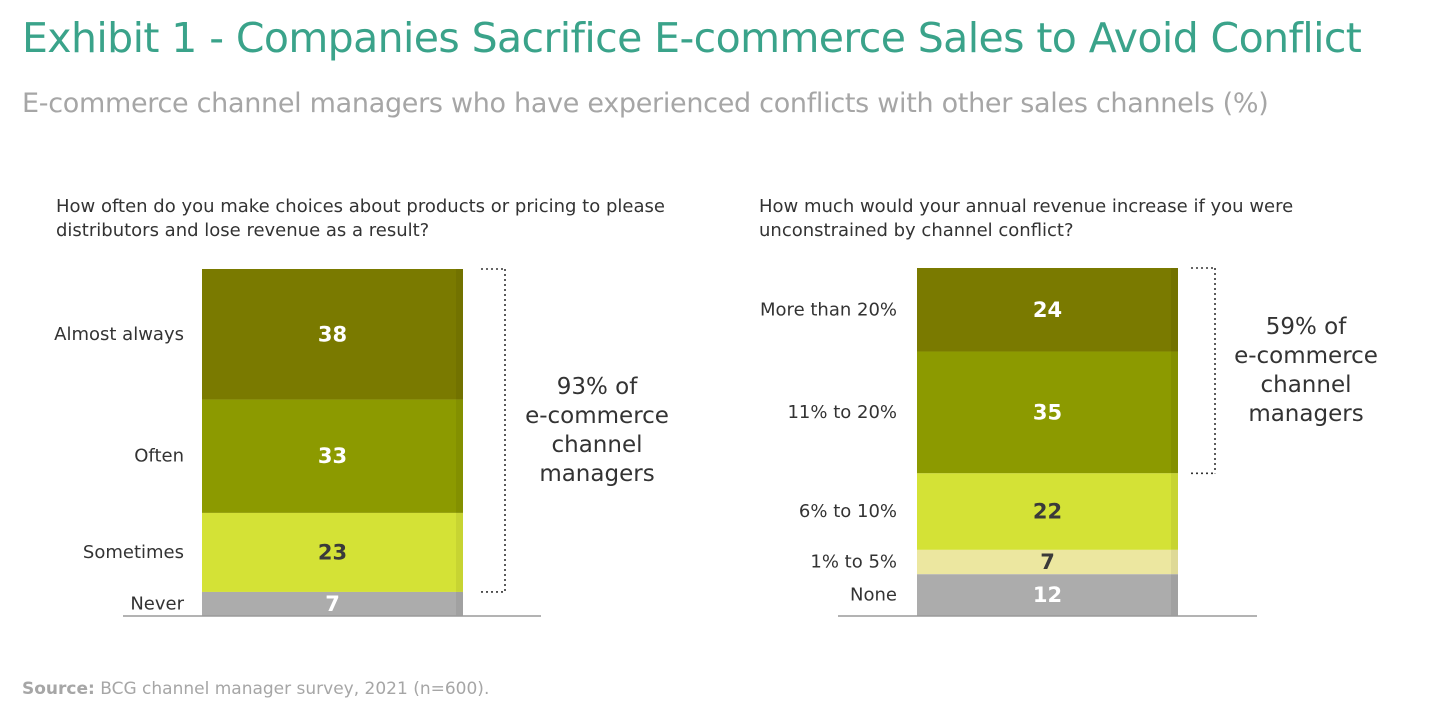 The height and width of the screenshot is (725, 1440). I want to click on chart-2-bracket-annotation-line-1: 59% of, so click(1307, 327).